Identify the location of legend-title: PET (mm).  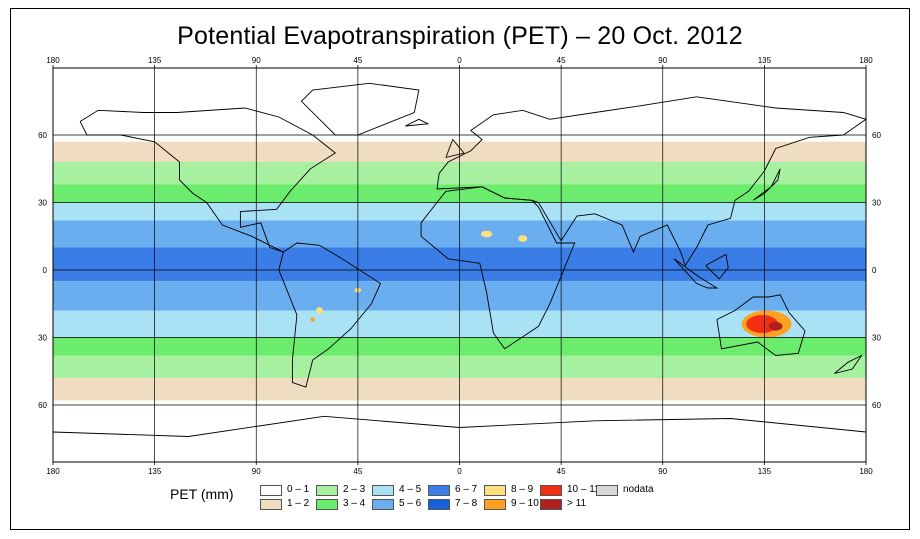
(202, 494).